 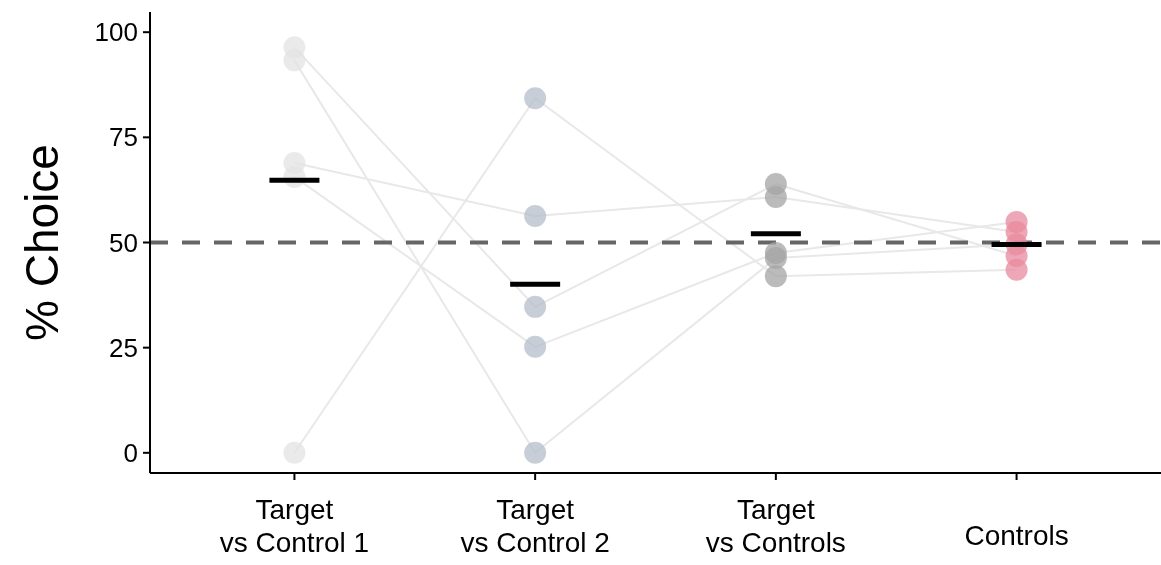 I want to click on x-tick-label: Target vs Control 2, so click(x=535, y=526).